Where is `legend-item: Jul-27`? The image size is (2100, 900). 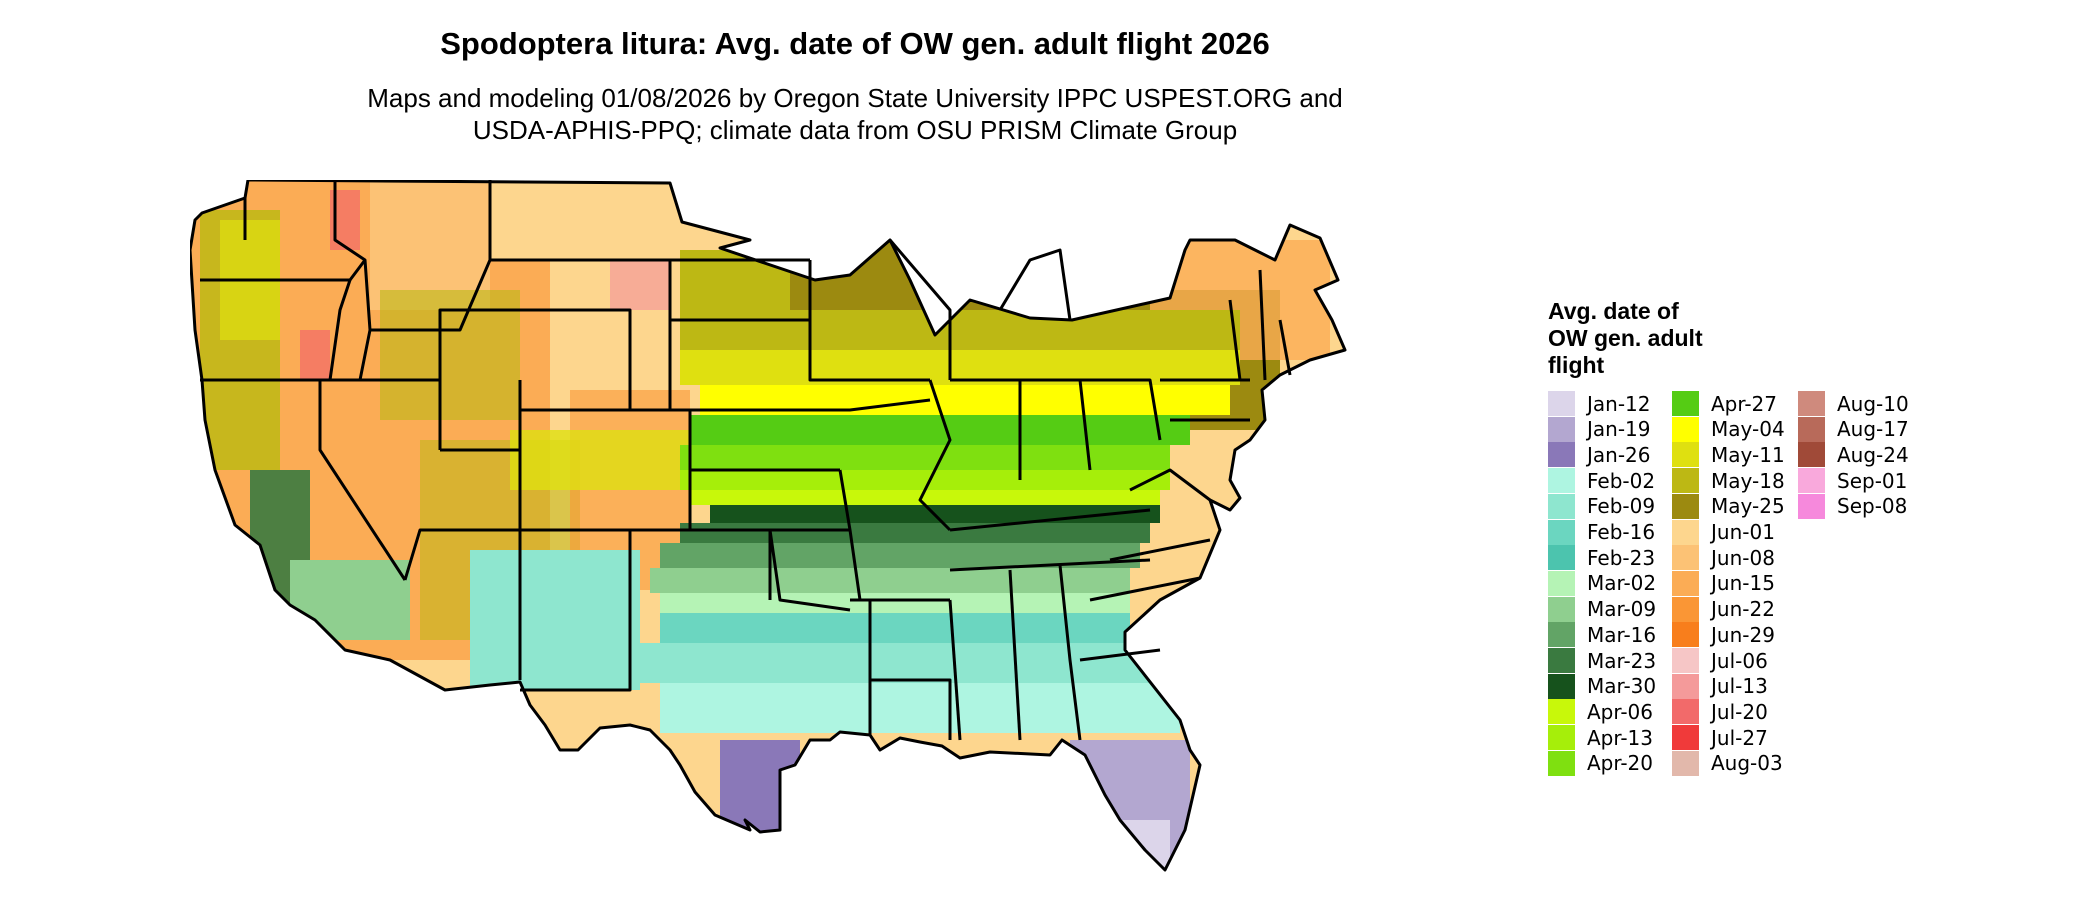
legend-item: Jul-27 is located at coordinates (1720, 738).